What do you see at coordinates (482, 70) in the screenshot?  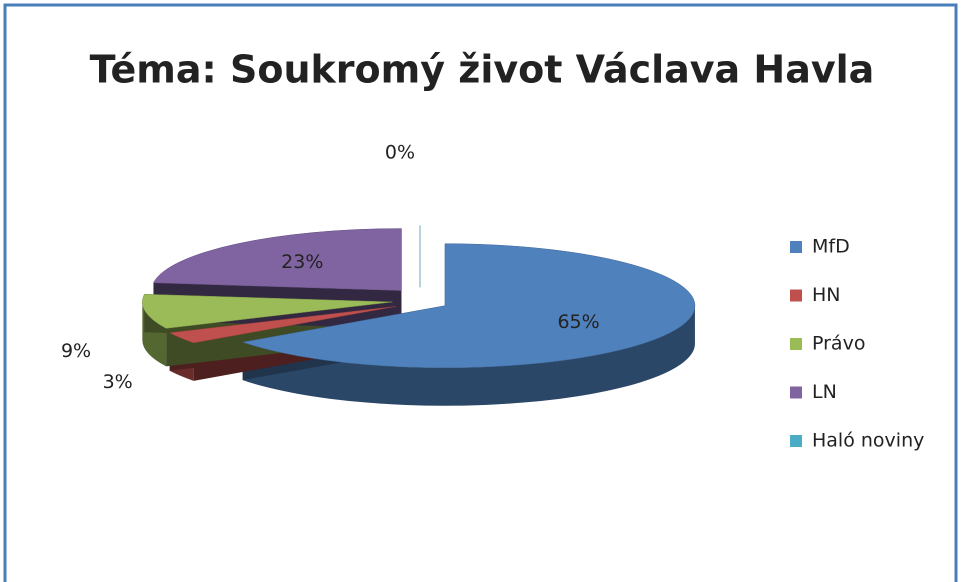 I see `chart-title: Téma: Soukromý život Václava Havla` at bounding box center [482, 70].